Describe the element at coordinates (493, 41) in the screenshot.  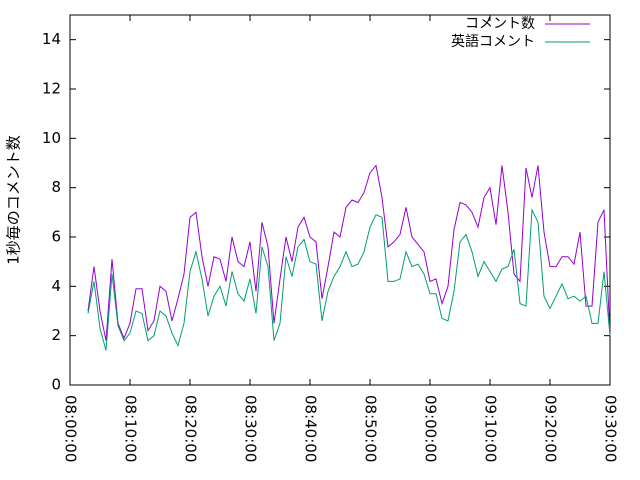
I see `legend-label: 英語コメント` at that location.